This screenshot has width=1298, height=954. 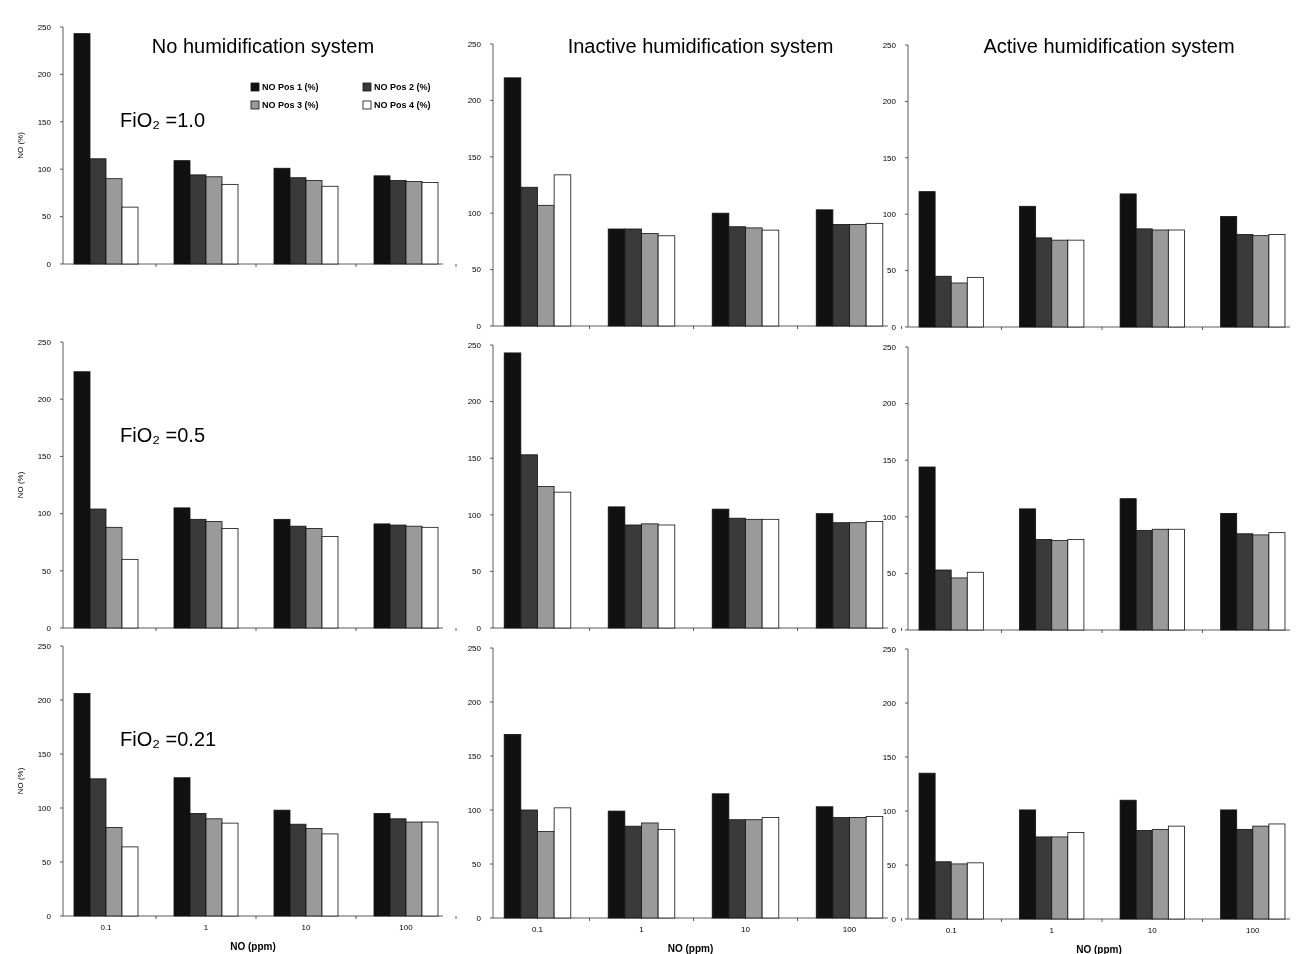 I want to click on chart-title: Inactive humidification system, so click(x=700, y=46).